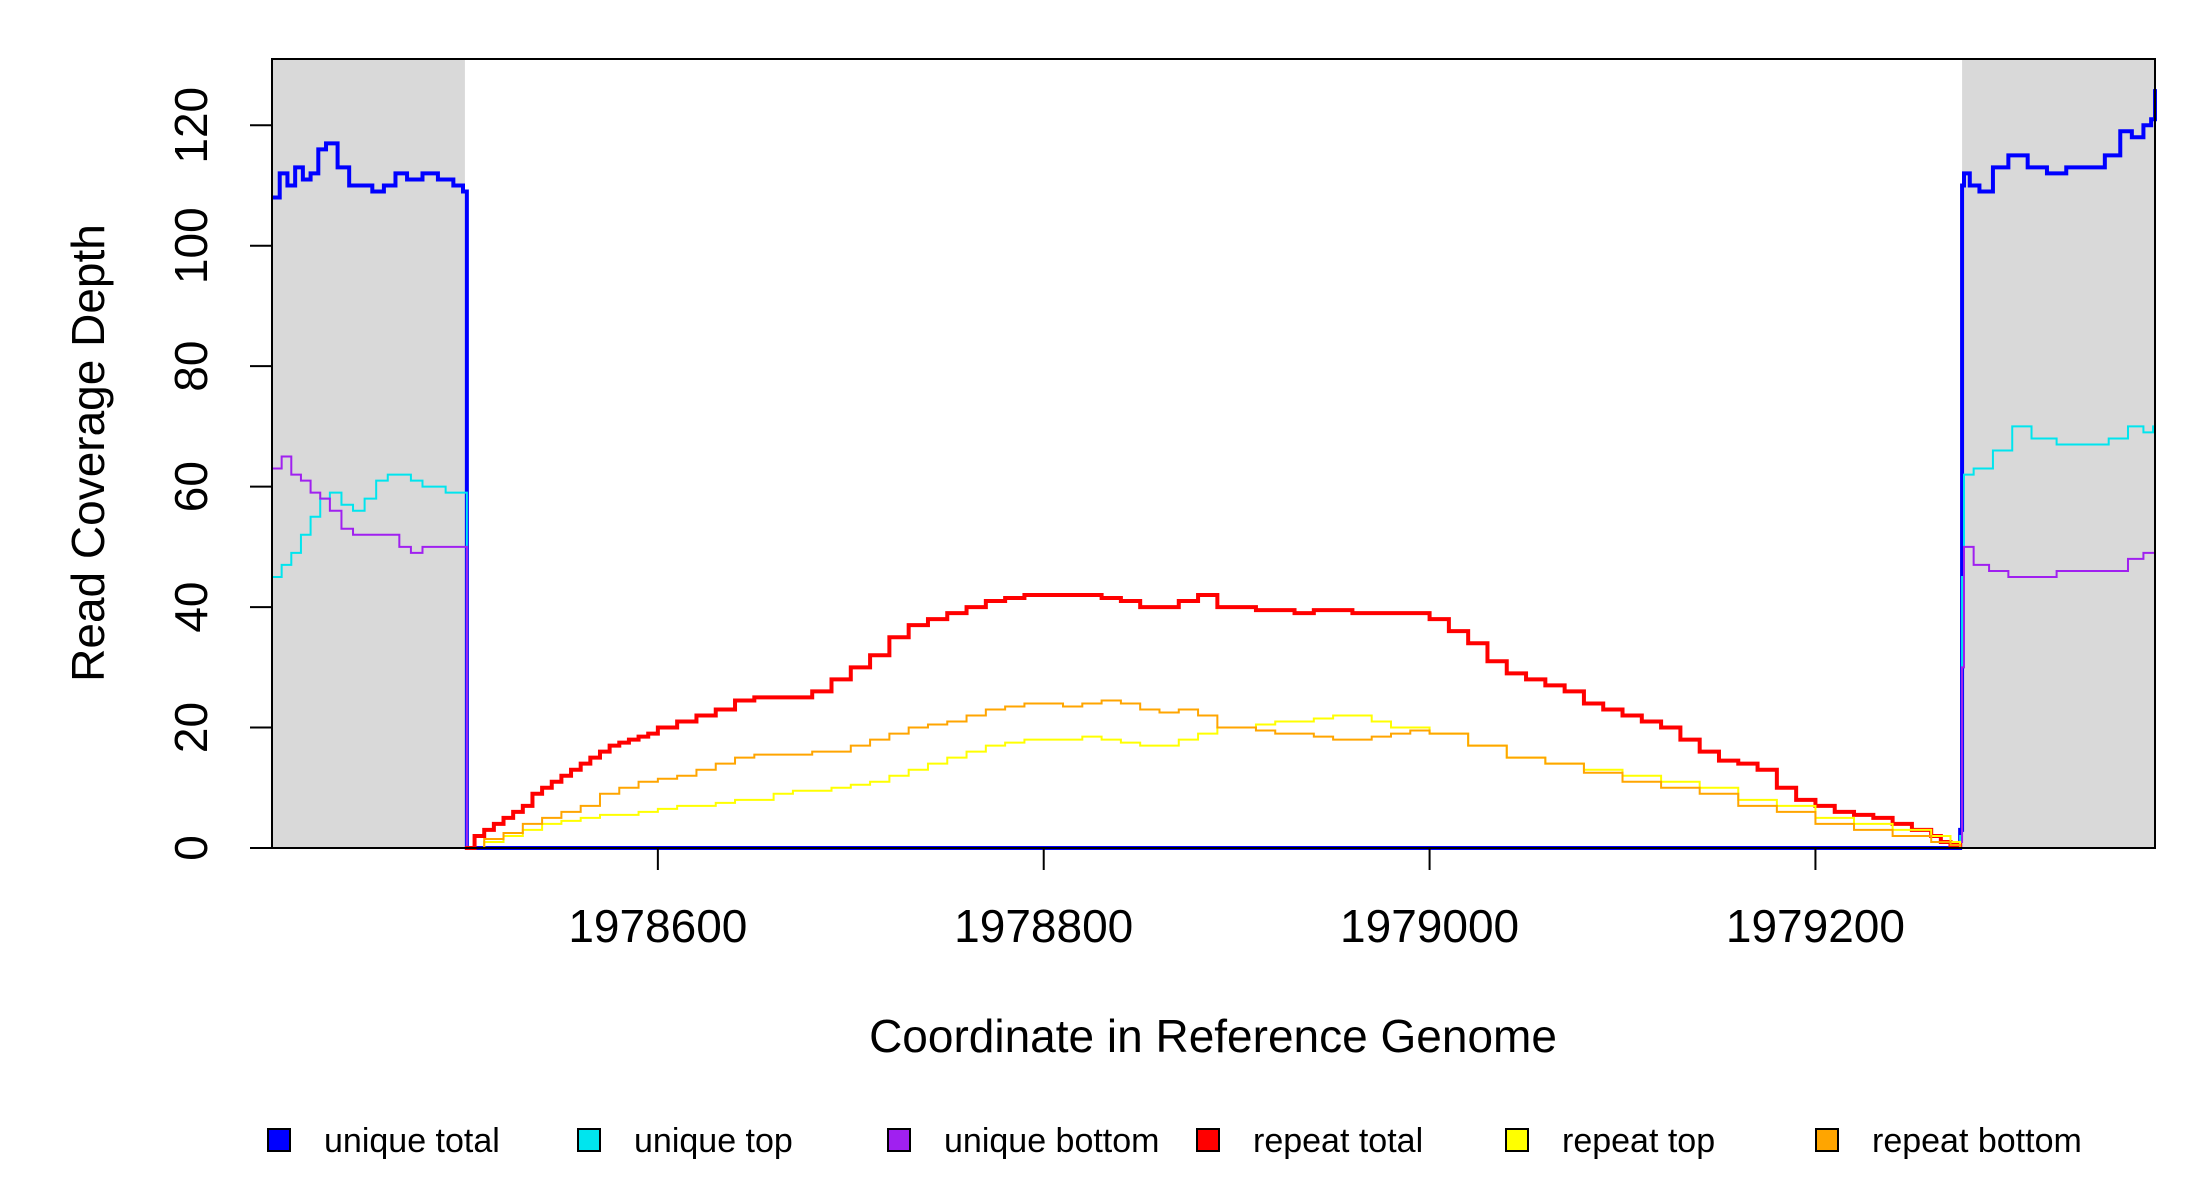 The width and height of the screenshot is (2200, 1200). I want to click on y-tick-label: 100, so click(191, 245).